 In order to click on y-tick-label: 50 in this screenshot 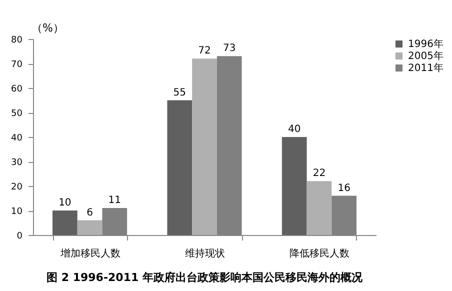, I will do `click(17, 114)`.